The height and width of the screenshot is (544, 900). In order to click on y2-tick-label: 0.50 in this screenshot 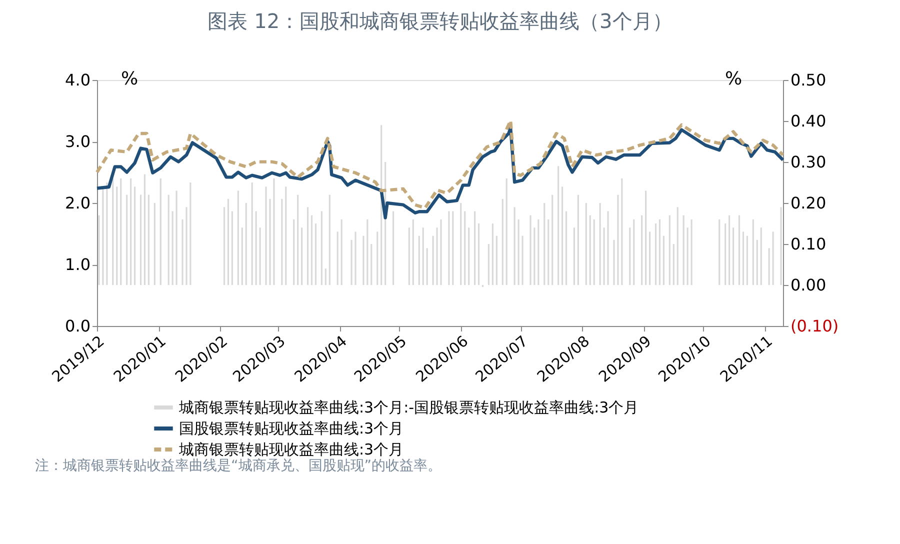, I will do `click(808, 80)`.